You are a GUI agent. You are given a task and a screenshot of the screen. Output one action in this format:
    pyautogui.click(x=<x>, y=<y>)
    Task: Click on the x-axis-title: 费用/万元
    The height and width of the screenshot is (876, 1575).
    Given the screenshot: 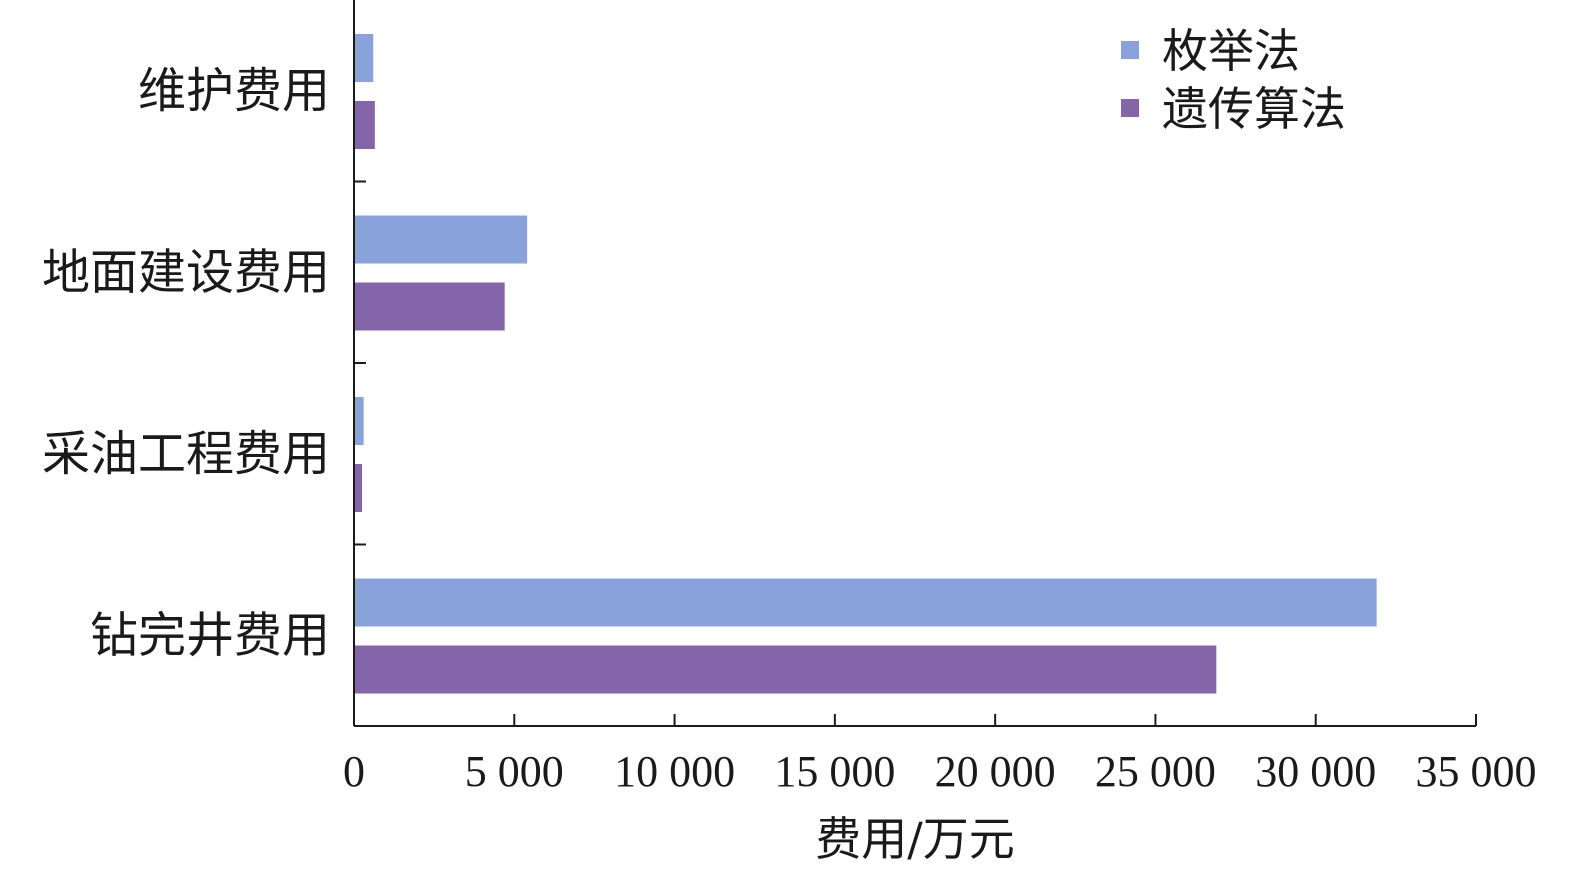 What is the action you would take?
    pyautogui.click(x=915, y=839)
    